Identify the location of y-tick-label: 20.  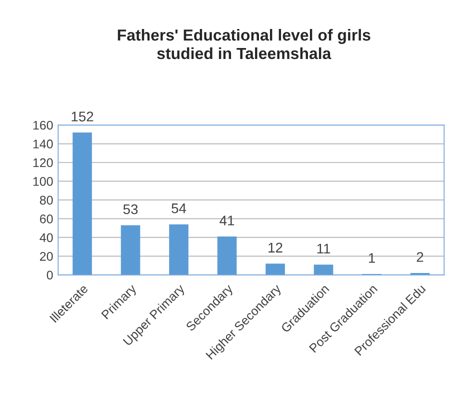
(46, 256).